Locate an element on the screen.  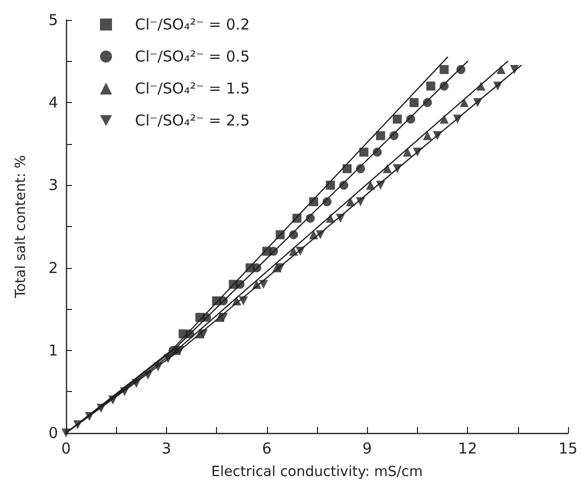
legend-label: Cl⁻/SO₄²⁻ = 2.5 is located at coordinates (192, 121).